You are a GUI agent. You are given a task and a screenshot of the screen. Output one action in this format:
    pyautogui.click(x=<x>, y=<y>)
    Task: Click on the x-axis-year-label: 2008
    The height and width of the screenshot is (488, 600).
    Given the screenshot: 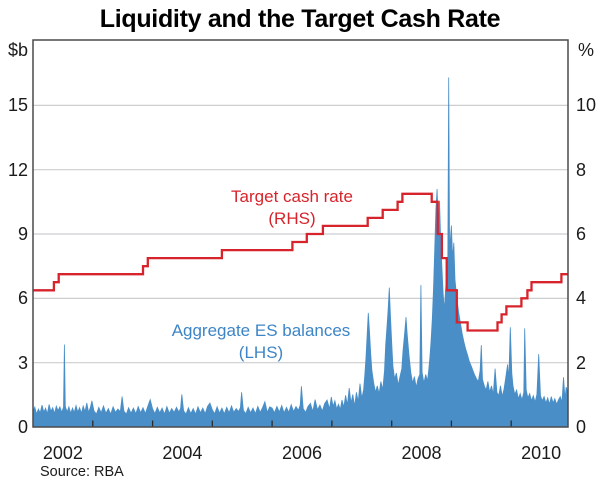 What is the action you would take?
    pyautogui.click(x=421, y=453)
    